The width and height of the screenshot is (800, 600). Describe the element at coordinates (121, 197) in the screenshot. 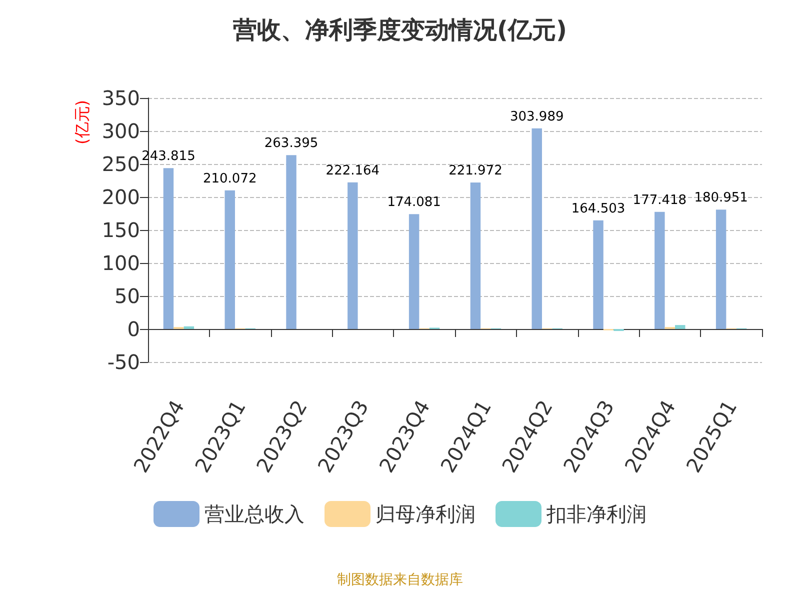

I see `y-tick-label: 200` at that location.